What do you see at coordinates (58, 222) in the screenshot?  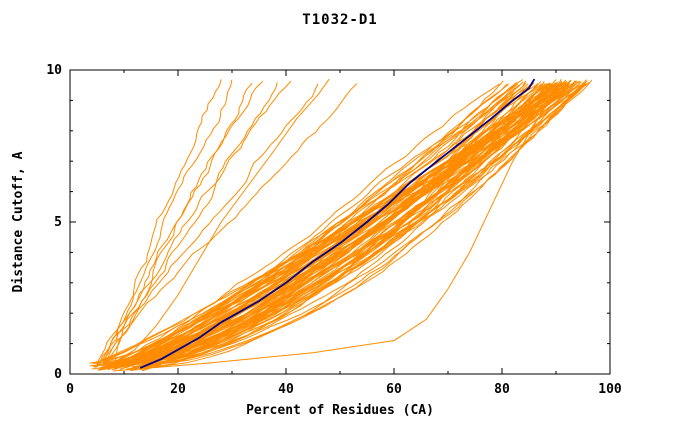 I see `y-tick-label: 5` at bounding box center [58, 222].